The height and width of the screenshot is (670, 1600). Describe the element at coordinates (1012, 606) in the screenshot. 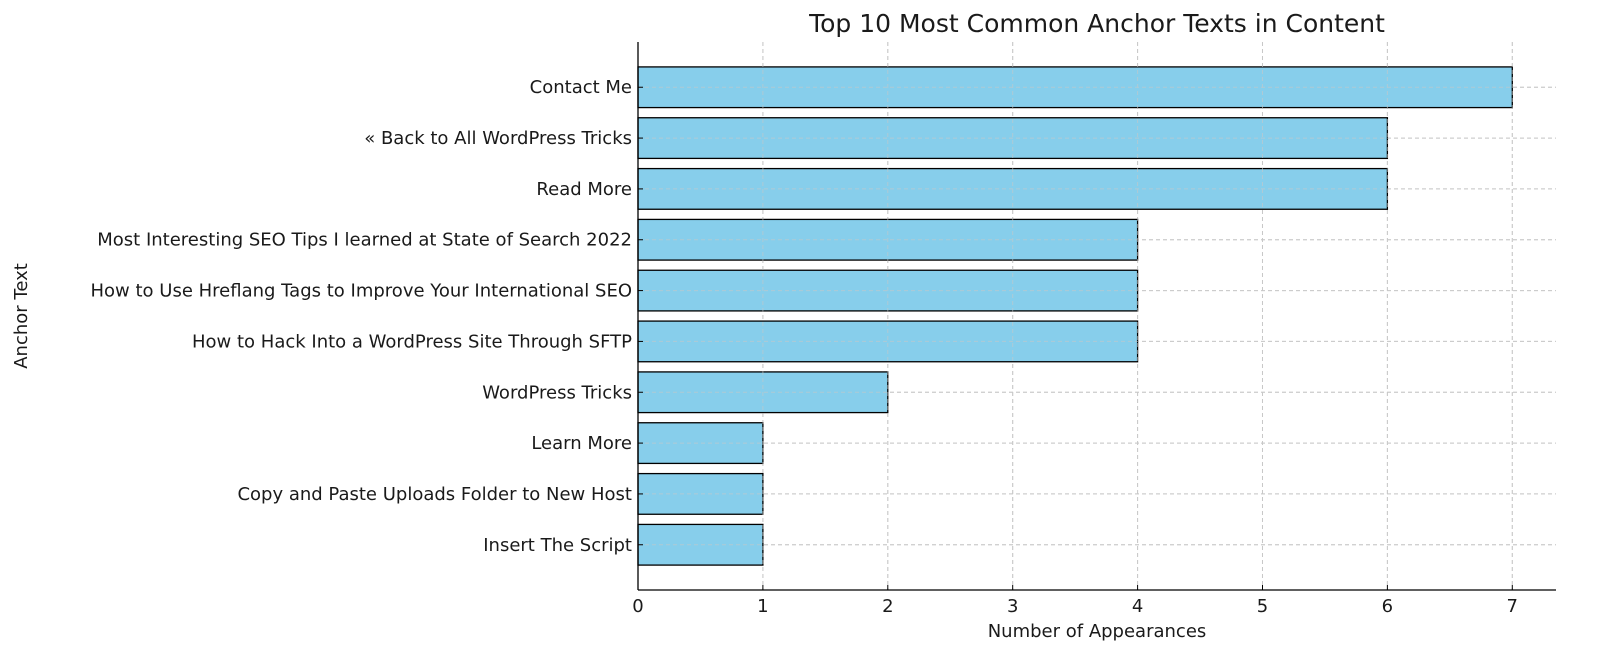

I see `x-tick-label: 3` at that location.